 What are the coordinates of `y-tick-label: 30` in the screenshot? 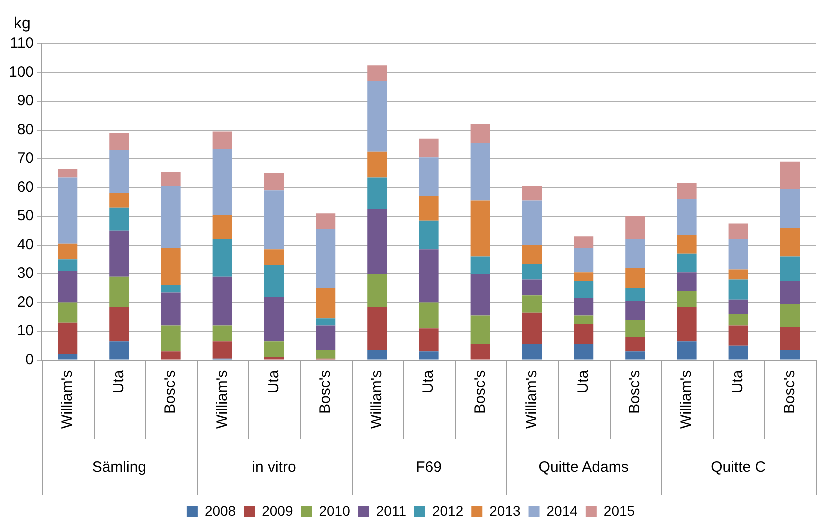 It's located at (25, 273).